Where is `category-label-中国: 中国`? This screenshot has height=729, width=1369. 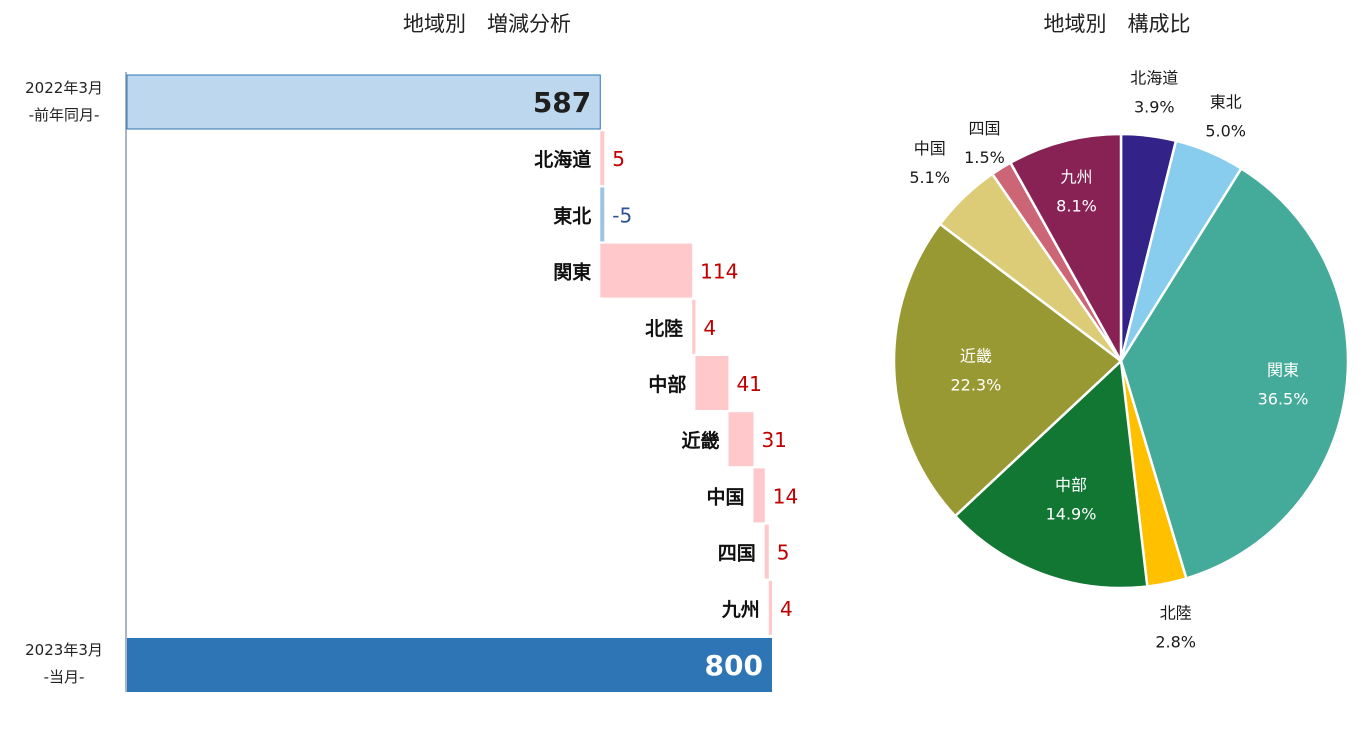
category-label-中国: 中国 is located at coordinates (725, 496).